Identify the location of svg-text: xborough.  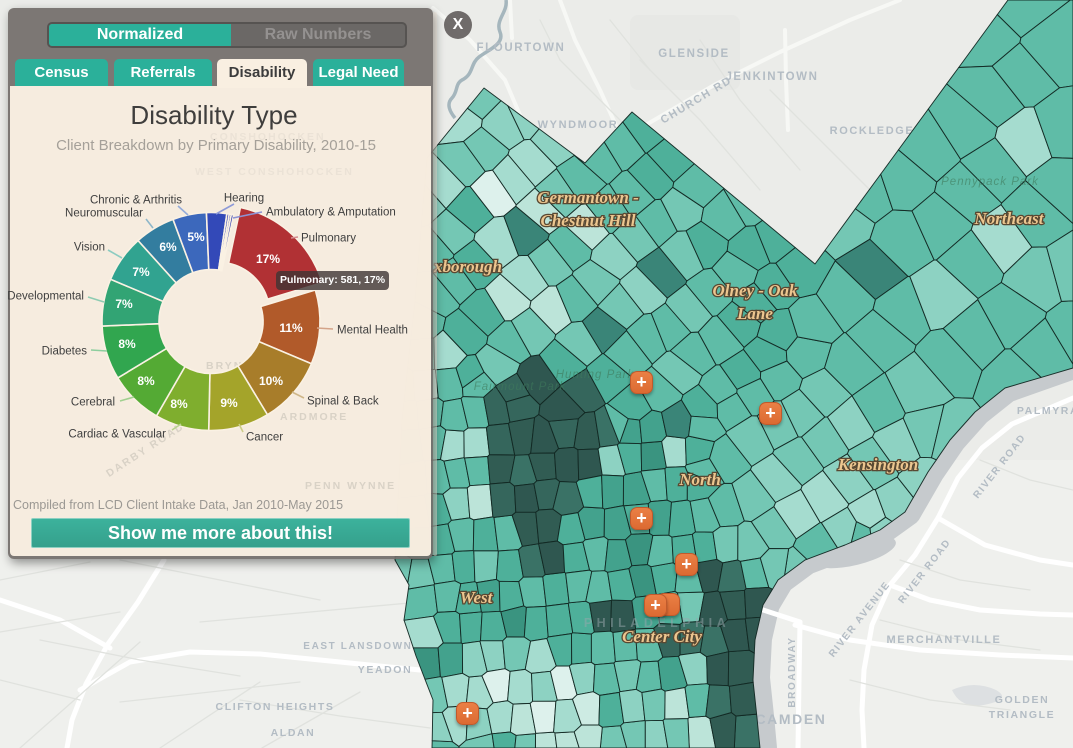
(467, 266).